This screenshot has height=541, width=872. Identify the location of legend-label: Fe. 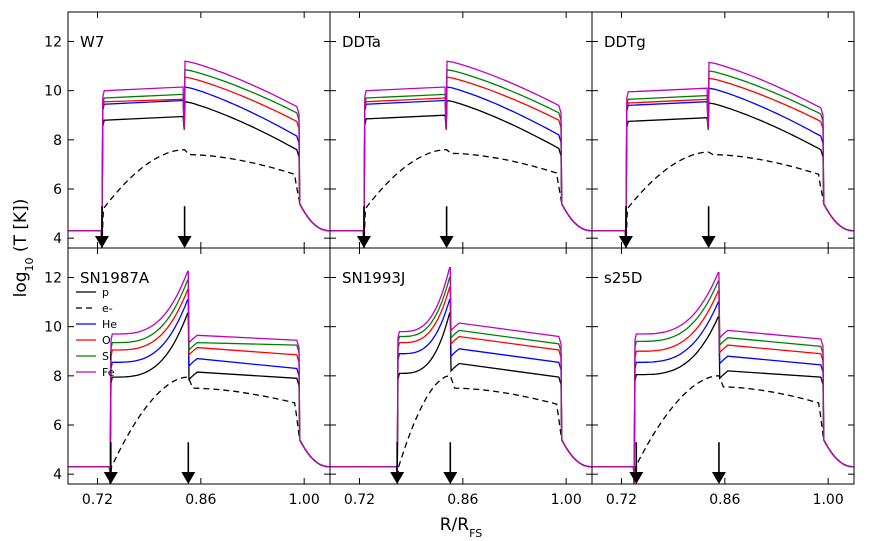
(108, 372).